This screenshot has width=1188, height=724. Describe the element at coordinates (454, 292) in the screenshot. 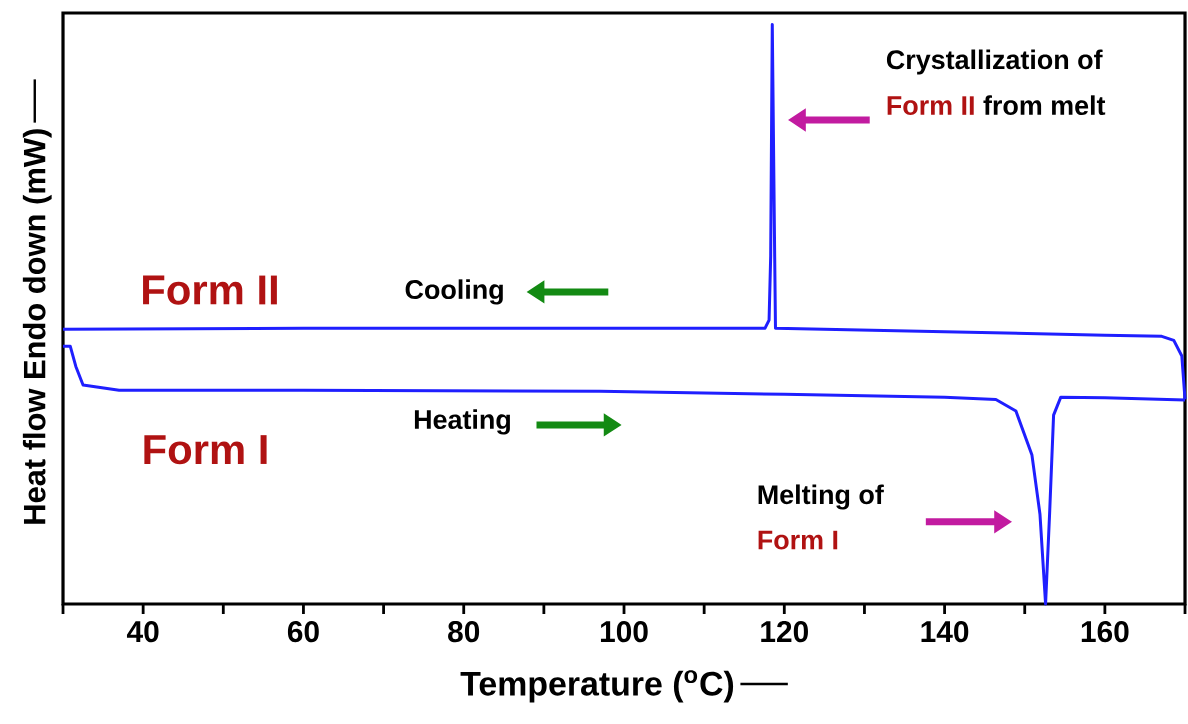

I see `annotation: Cooling` at that location.